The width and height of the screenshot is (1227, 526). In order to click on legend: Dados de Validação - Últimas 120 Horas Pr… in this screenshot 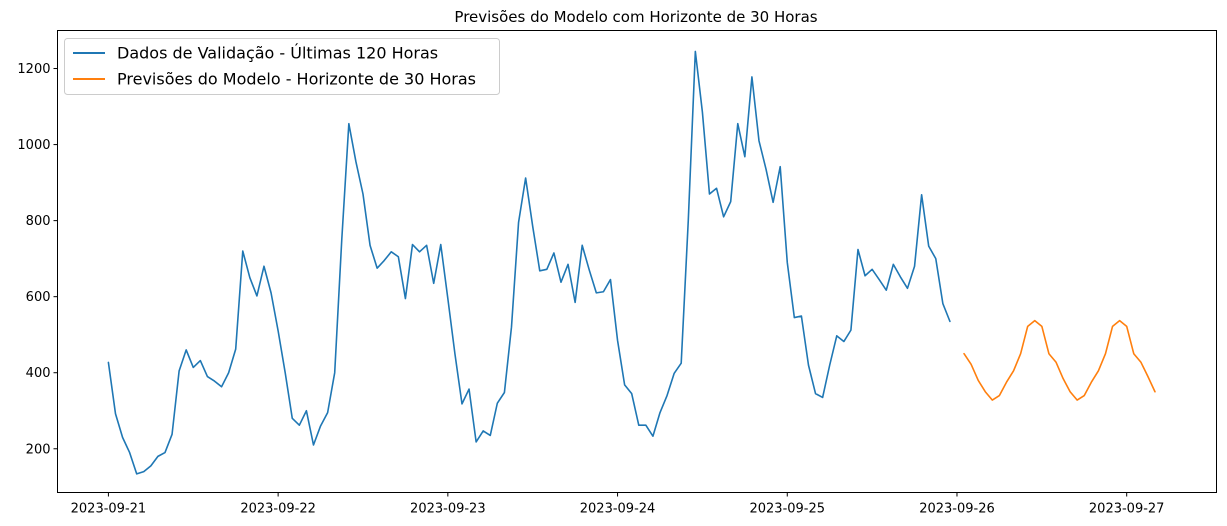, I will do `click(282, 66)`.